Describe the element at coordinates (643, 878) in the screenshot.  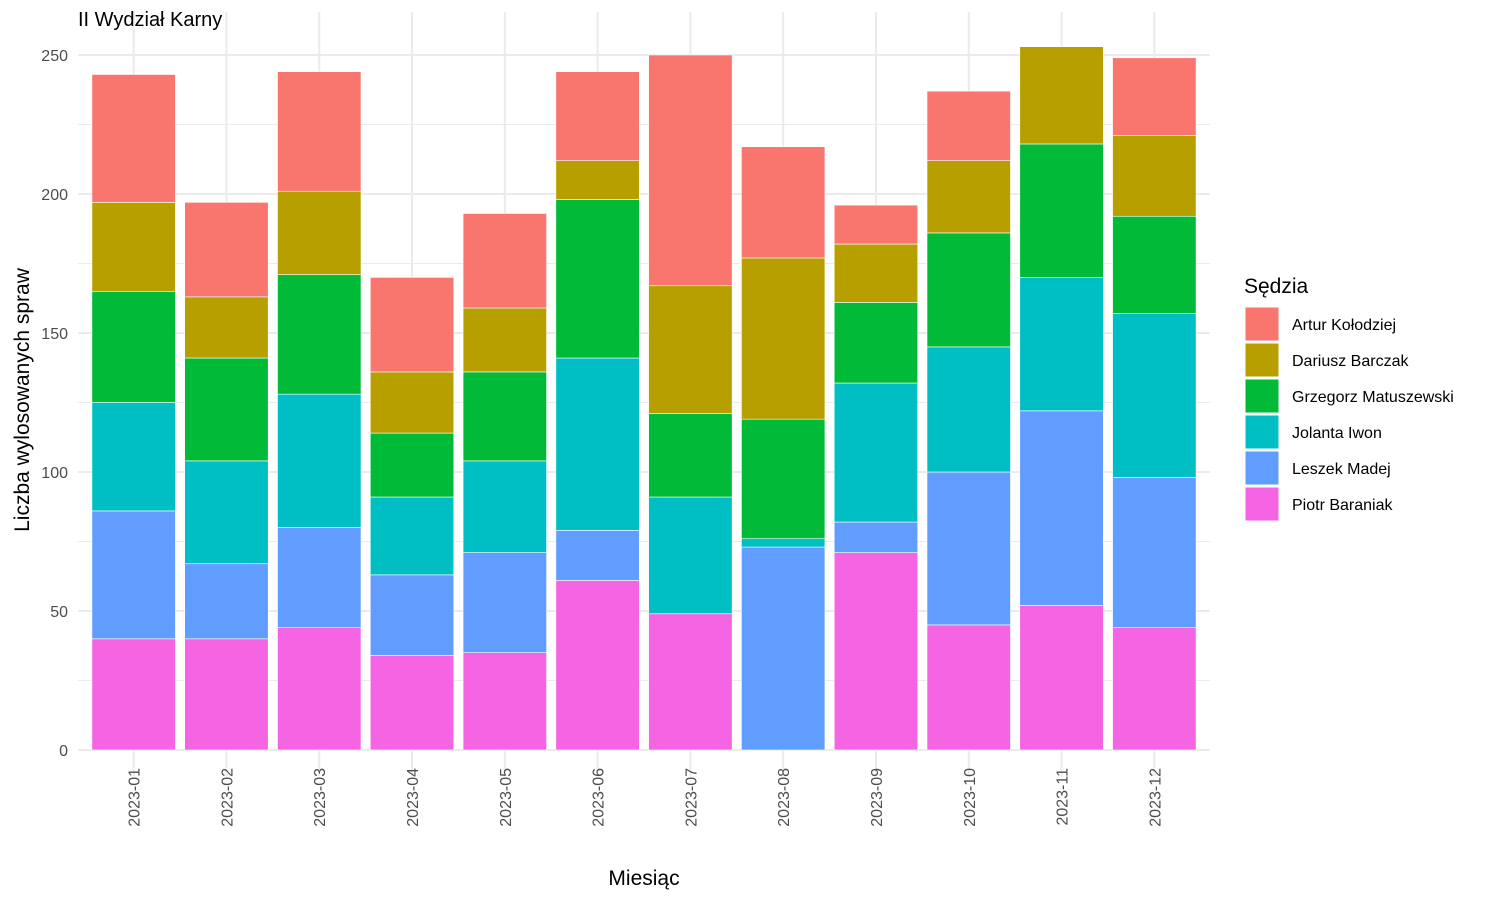
I see `x-axis-title: Miesiąc` at that location.